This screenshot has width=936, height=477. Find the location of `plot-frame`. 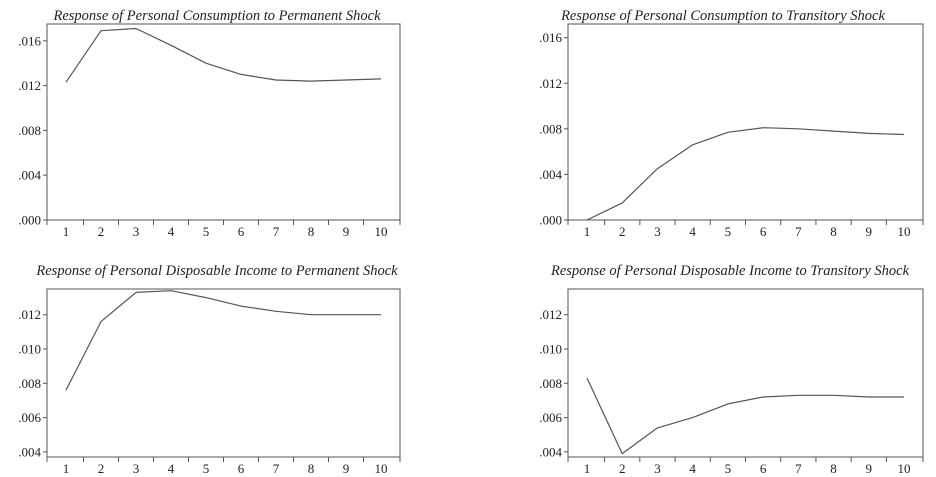

plot-frame is located at coordinates (745, 373).